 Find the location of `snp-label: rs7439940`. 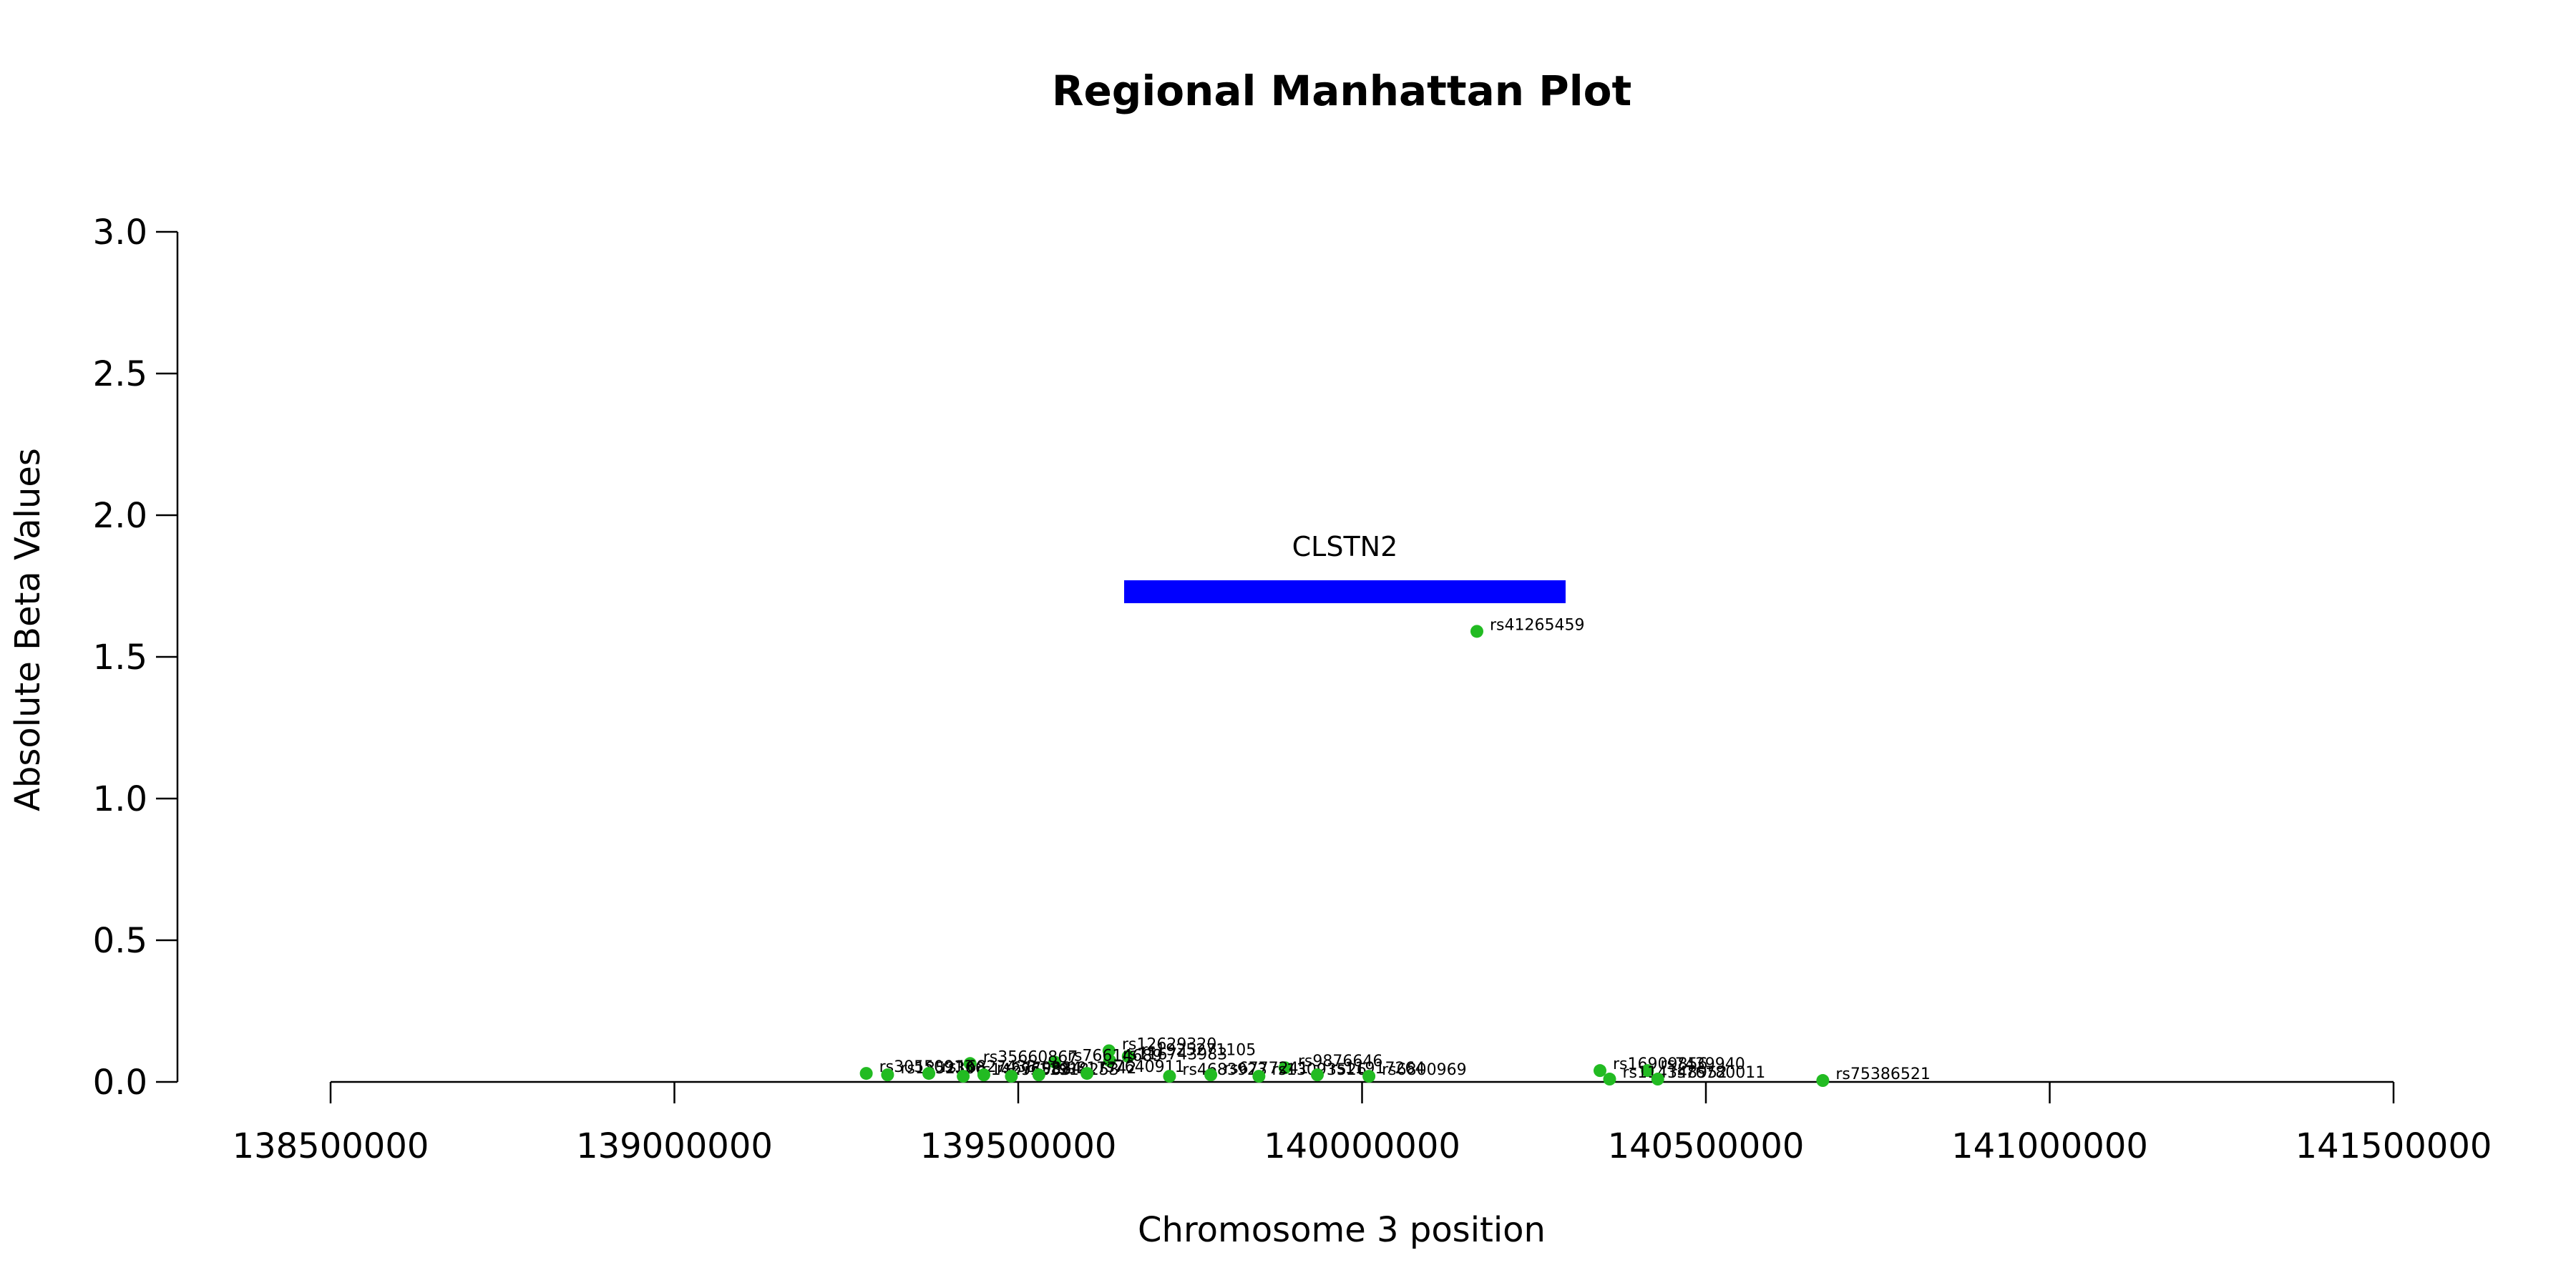

snp-label: rs7439940 is located at coordinates (1702, 1064).